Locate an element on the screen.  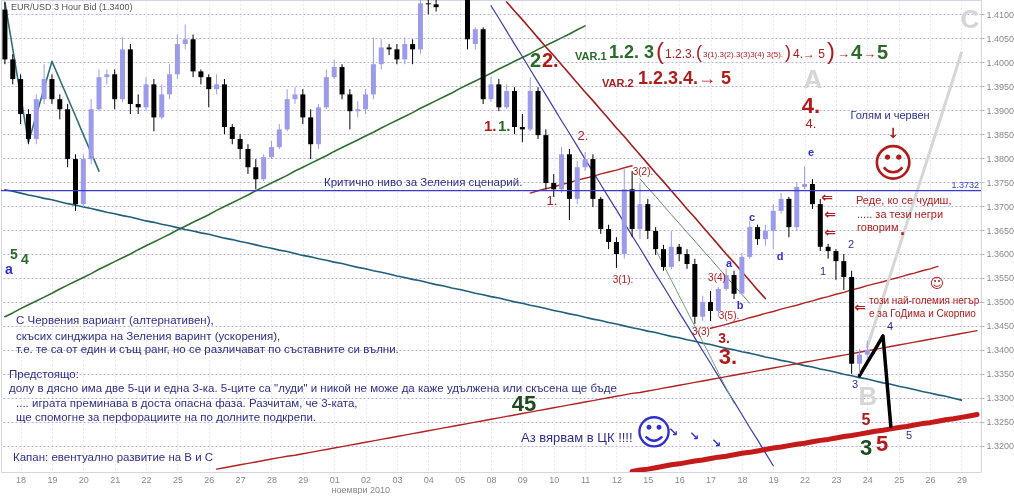
y-tick-label: 1.3750 is located at coordinates (1000, 182).